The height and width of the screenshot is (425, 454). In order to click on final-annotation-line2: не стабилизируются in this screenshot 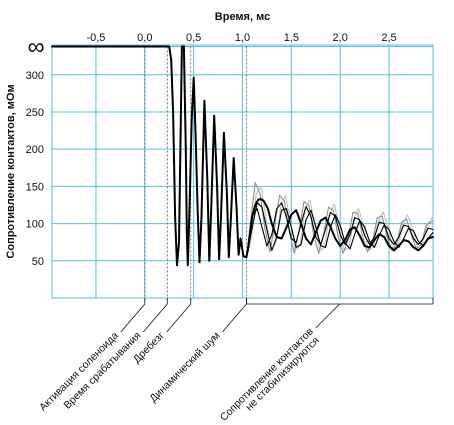, I will do `click(282, 374)`.